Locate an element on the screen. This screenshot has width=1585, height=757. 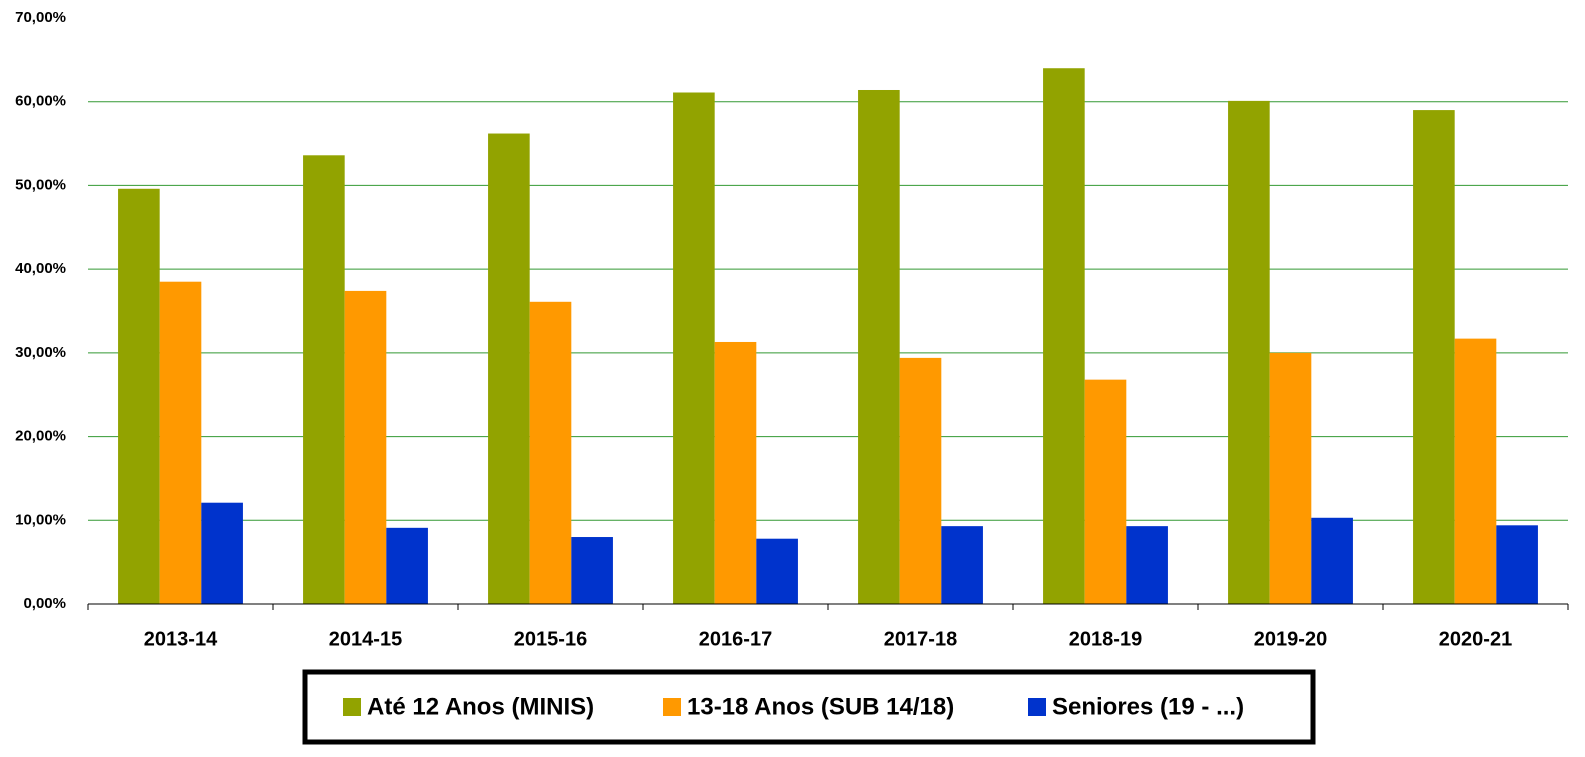
y-tick-label: 0,00% is located at coordinates (44, 603).